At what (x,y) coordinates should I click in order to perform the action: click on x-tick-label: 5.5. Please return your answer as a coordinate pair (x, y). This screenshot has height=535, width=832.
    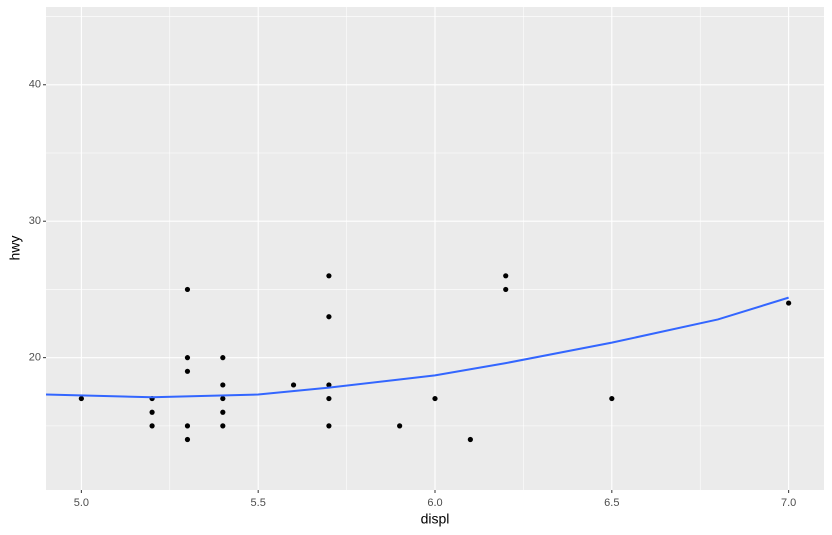
    Looking at the image, I should click on (258, 503).